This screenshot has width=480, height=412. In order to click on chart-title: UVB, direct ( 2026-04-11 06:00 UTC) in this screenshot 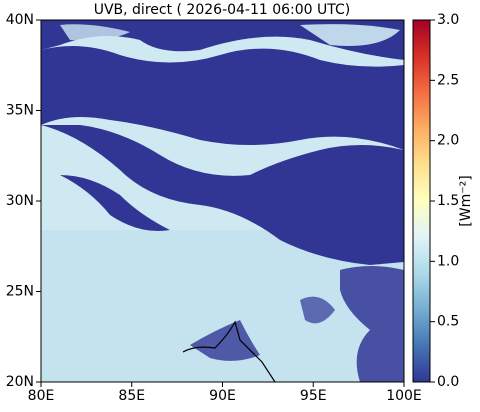, I will do `click(222, 10)`.